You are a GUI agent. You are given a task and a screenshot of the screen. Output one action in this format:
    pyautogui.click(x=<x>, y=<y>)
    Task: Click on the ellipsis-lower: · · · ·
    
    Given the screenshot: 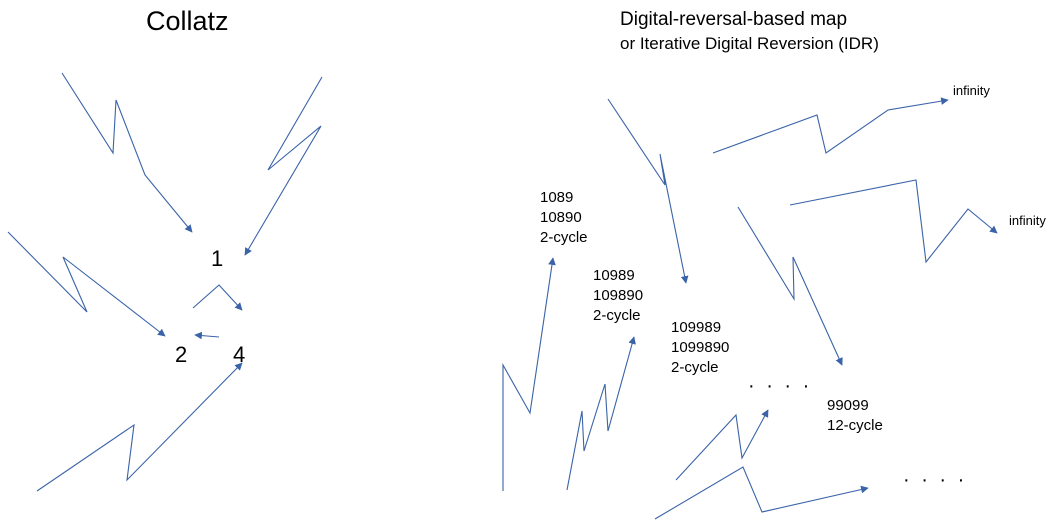 What is the action you would take?
    pyautogui.click(x=935, y=480)
    